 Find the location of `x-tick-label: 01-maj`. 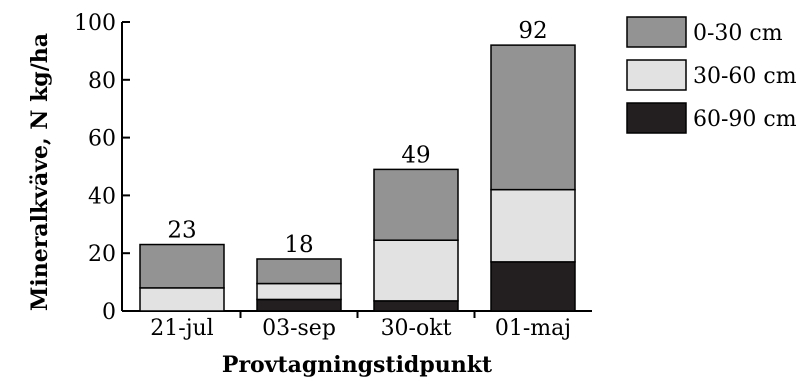

x-tick-label: 01-maj is located at coordinates (533, 328).